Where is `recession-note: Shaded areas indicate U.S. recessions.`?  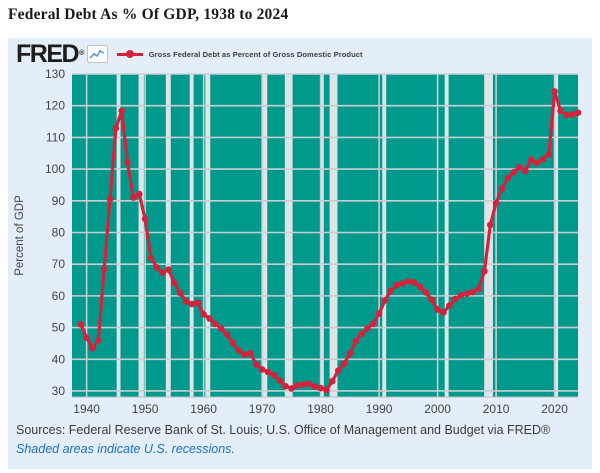 recession-note: Shaded areas indicate U.S. recessions. is located at coordinates (125, 449).